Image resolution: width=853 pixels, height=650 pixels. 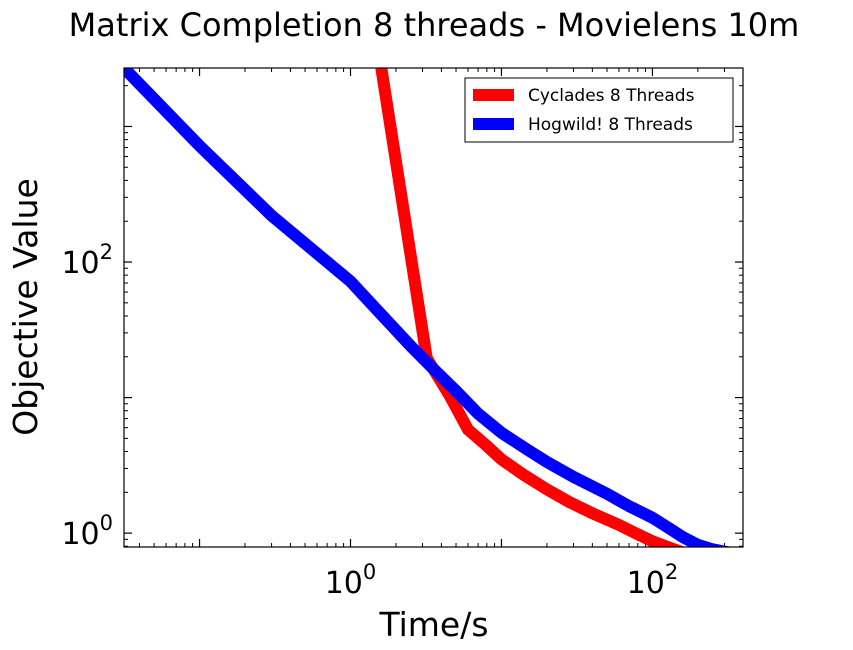 What do you see at coordinates (610, 125) in the screenshot?
I see `legend-label: Hogwild! 8 Threads` at bounding box center [610, 125].